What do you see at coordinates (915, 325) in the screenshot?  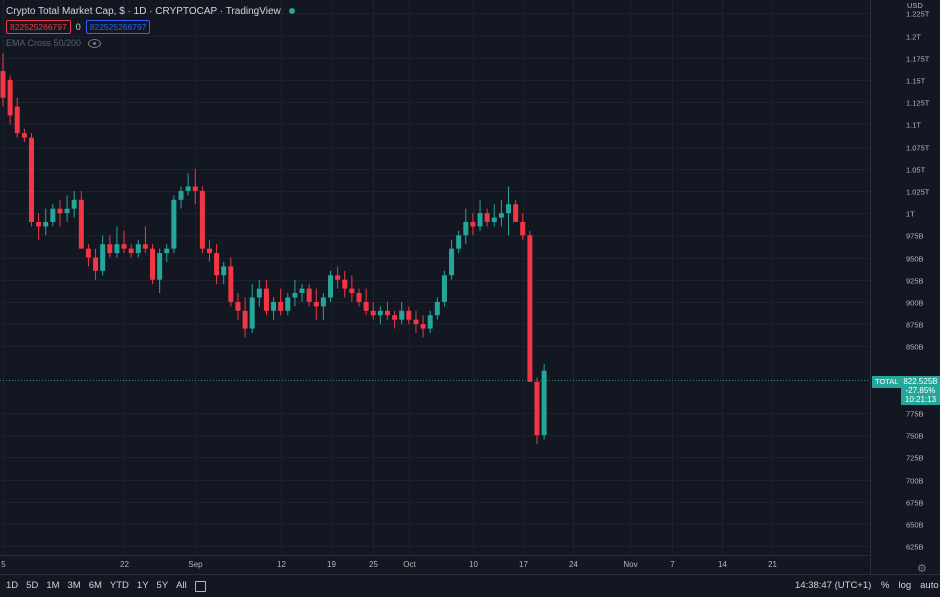 I see `price-tick-label: 875B` at bounding box center [915, 325].